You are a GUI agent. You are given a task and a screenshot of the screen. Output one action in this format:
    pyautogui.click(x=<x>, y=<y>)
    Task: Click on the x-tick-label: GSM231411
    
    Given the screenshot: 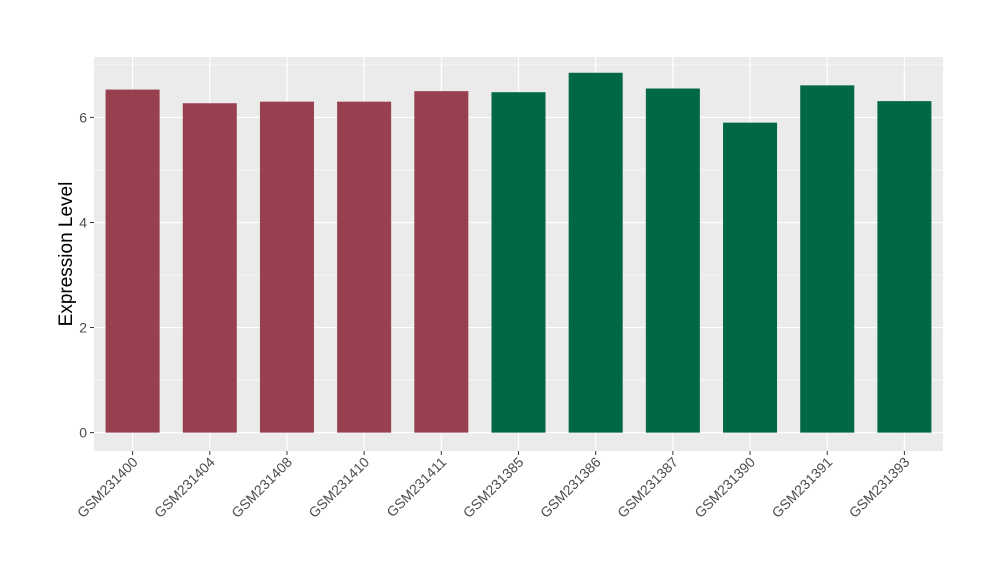 What is the action you would take?
    pyautogui.click(x=416, y=487)
    